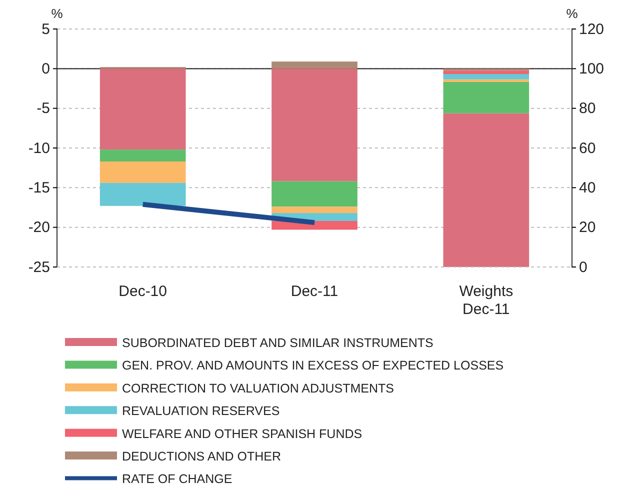  I want to click on y-axis-title: %, so click(57, 13).